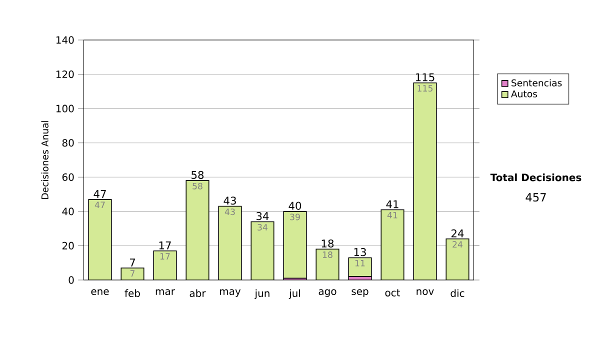 The width and height of the screenshot is (600, 340). What do you see at coordinates (536, 197) in the screenshot?
I see `text: 457` at bounding box center [536, 197].